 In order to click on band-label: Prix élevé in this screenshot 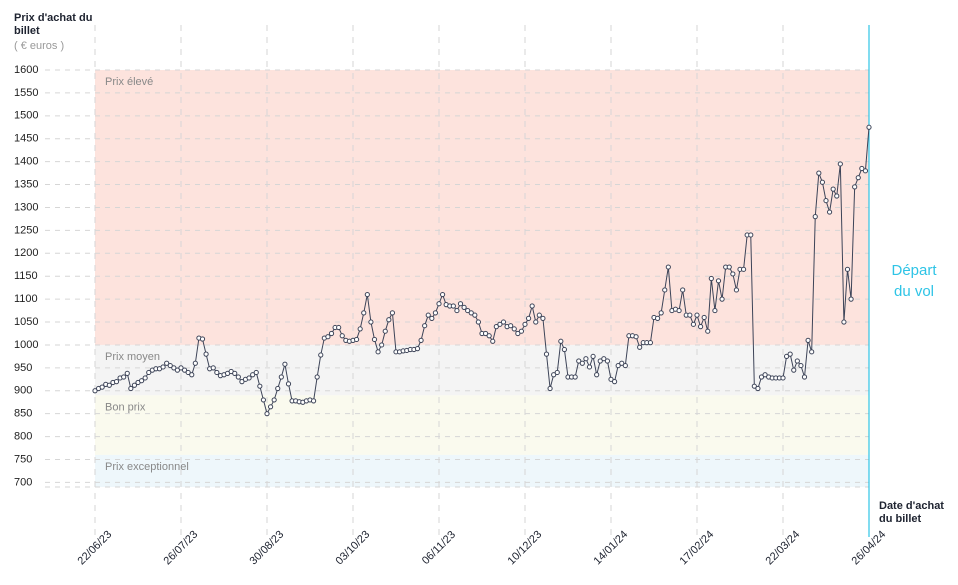, I will do `click(129, 82)`.